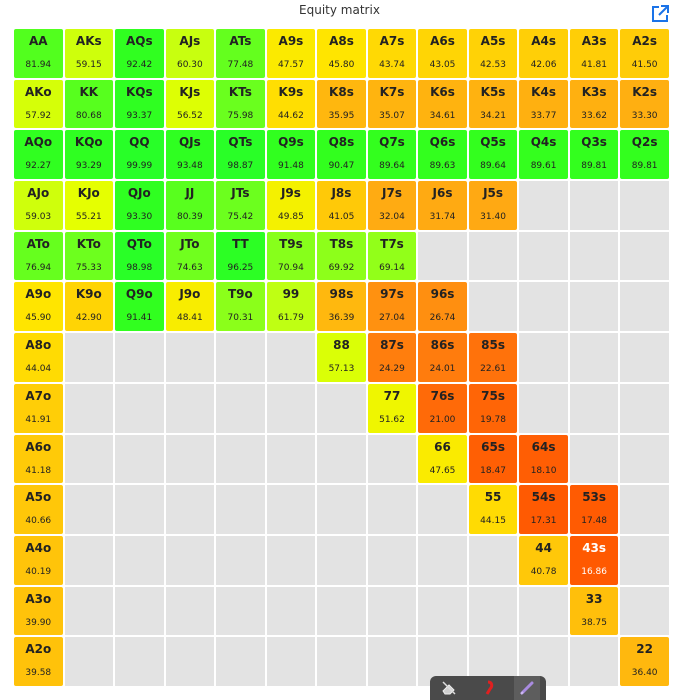  Describe the element at coordinates (493, 205) in the screenshot. I see `hand-cell: J5s 31.40` at that location.